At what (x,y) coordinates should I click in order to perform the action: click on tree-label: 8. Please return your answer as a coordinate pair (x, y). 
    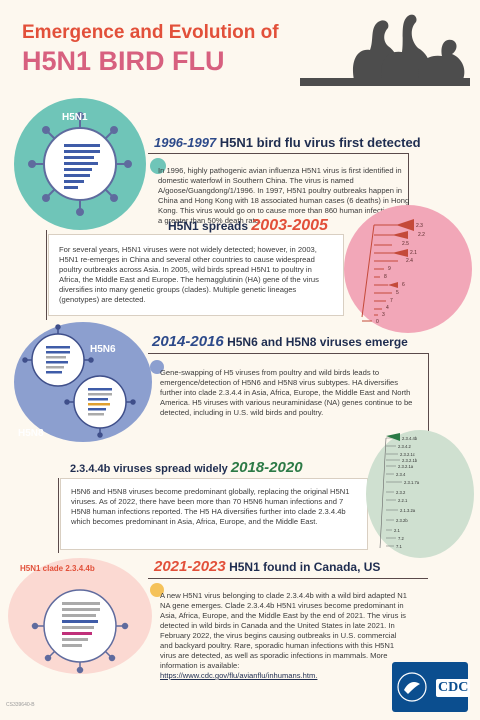
    Looking at the image, I should click on (385, 277).